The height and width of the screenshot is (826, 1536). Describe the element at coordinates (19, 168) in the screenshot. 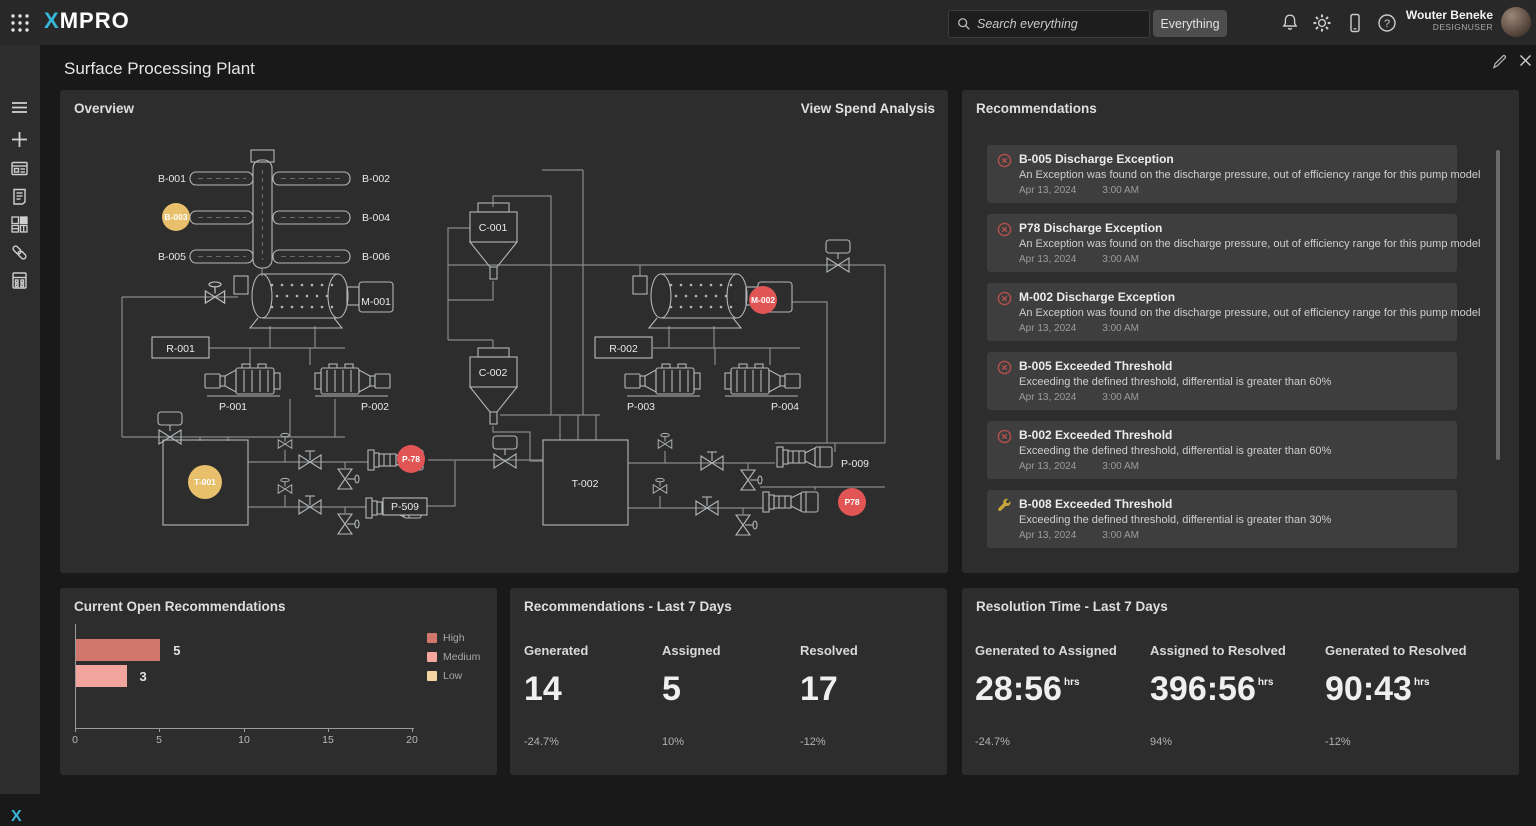

I see `pages-icon` at that location.